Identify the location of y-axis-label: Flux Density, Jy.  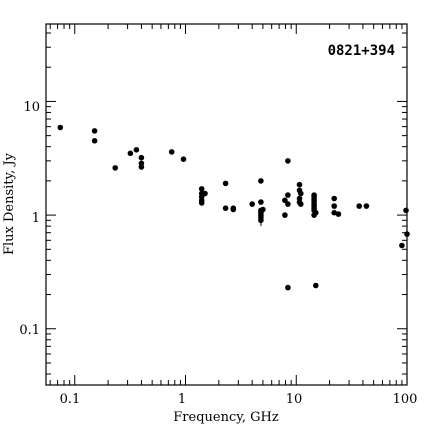
(9, 203).